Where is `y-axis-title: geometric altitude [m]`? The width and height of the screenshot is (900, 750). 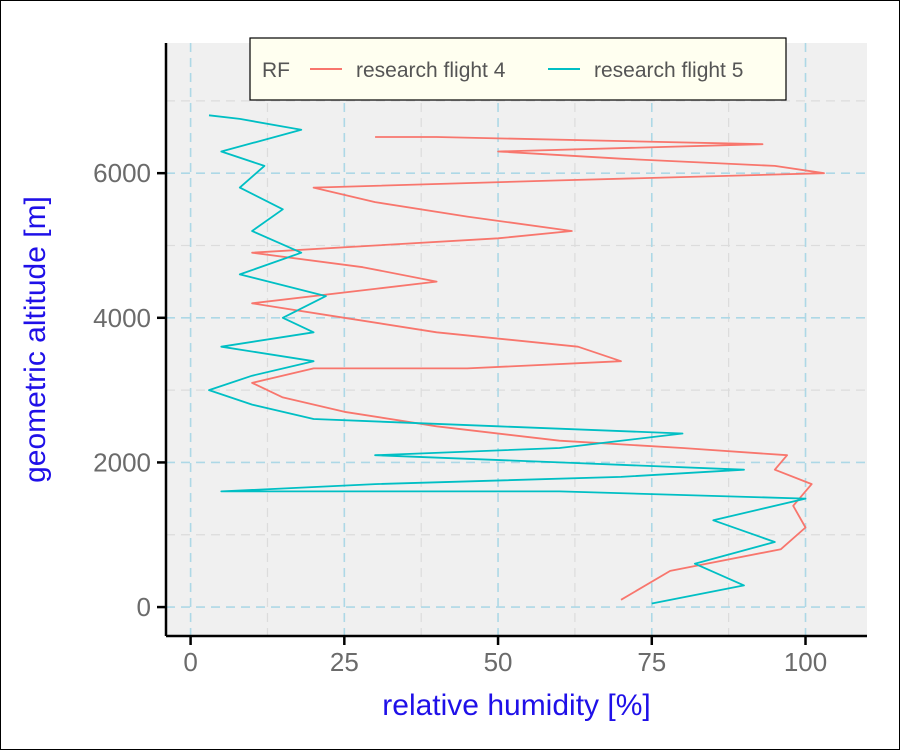
y-axis-title: geometric altitude [m] is located at coordinates (35, 339).